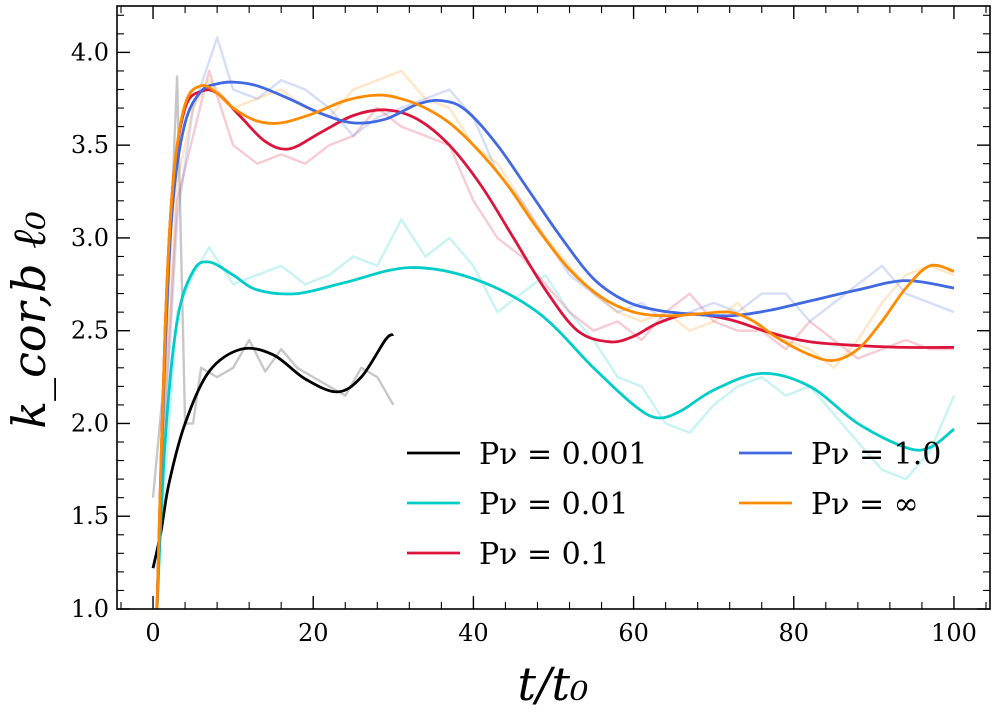 This screenshot has width=997, height=712. I want to click on y-tick-label: 4.0, so click(90, 52).